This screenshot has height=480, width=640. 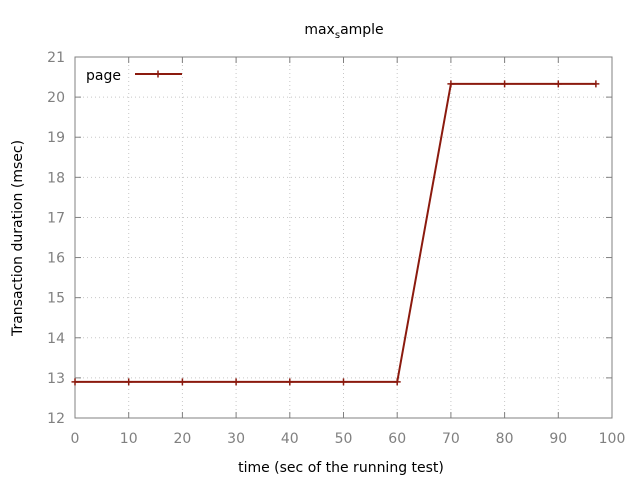 I want to click on y-tick-label: 13, so click(x=56, y=379).